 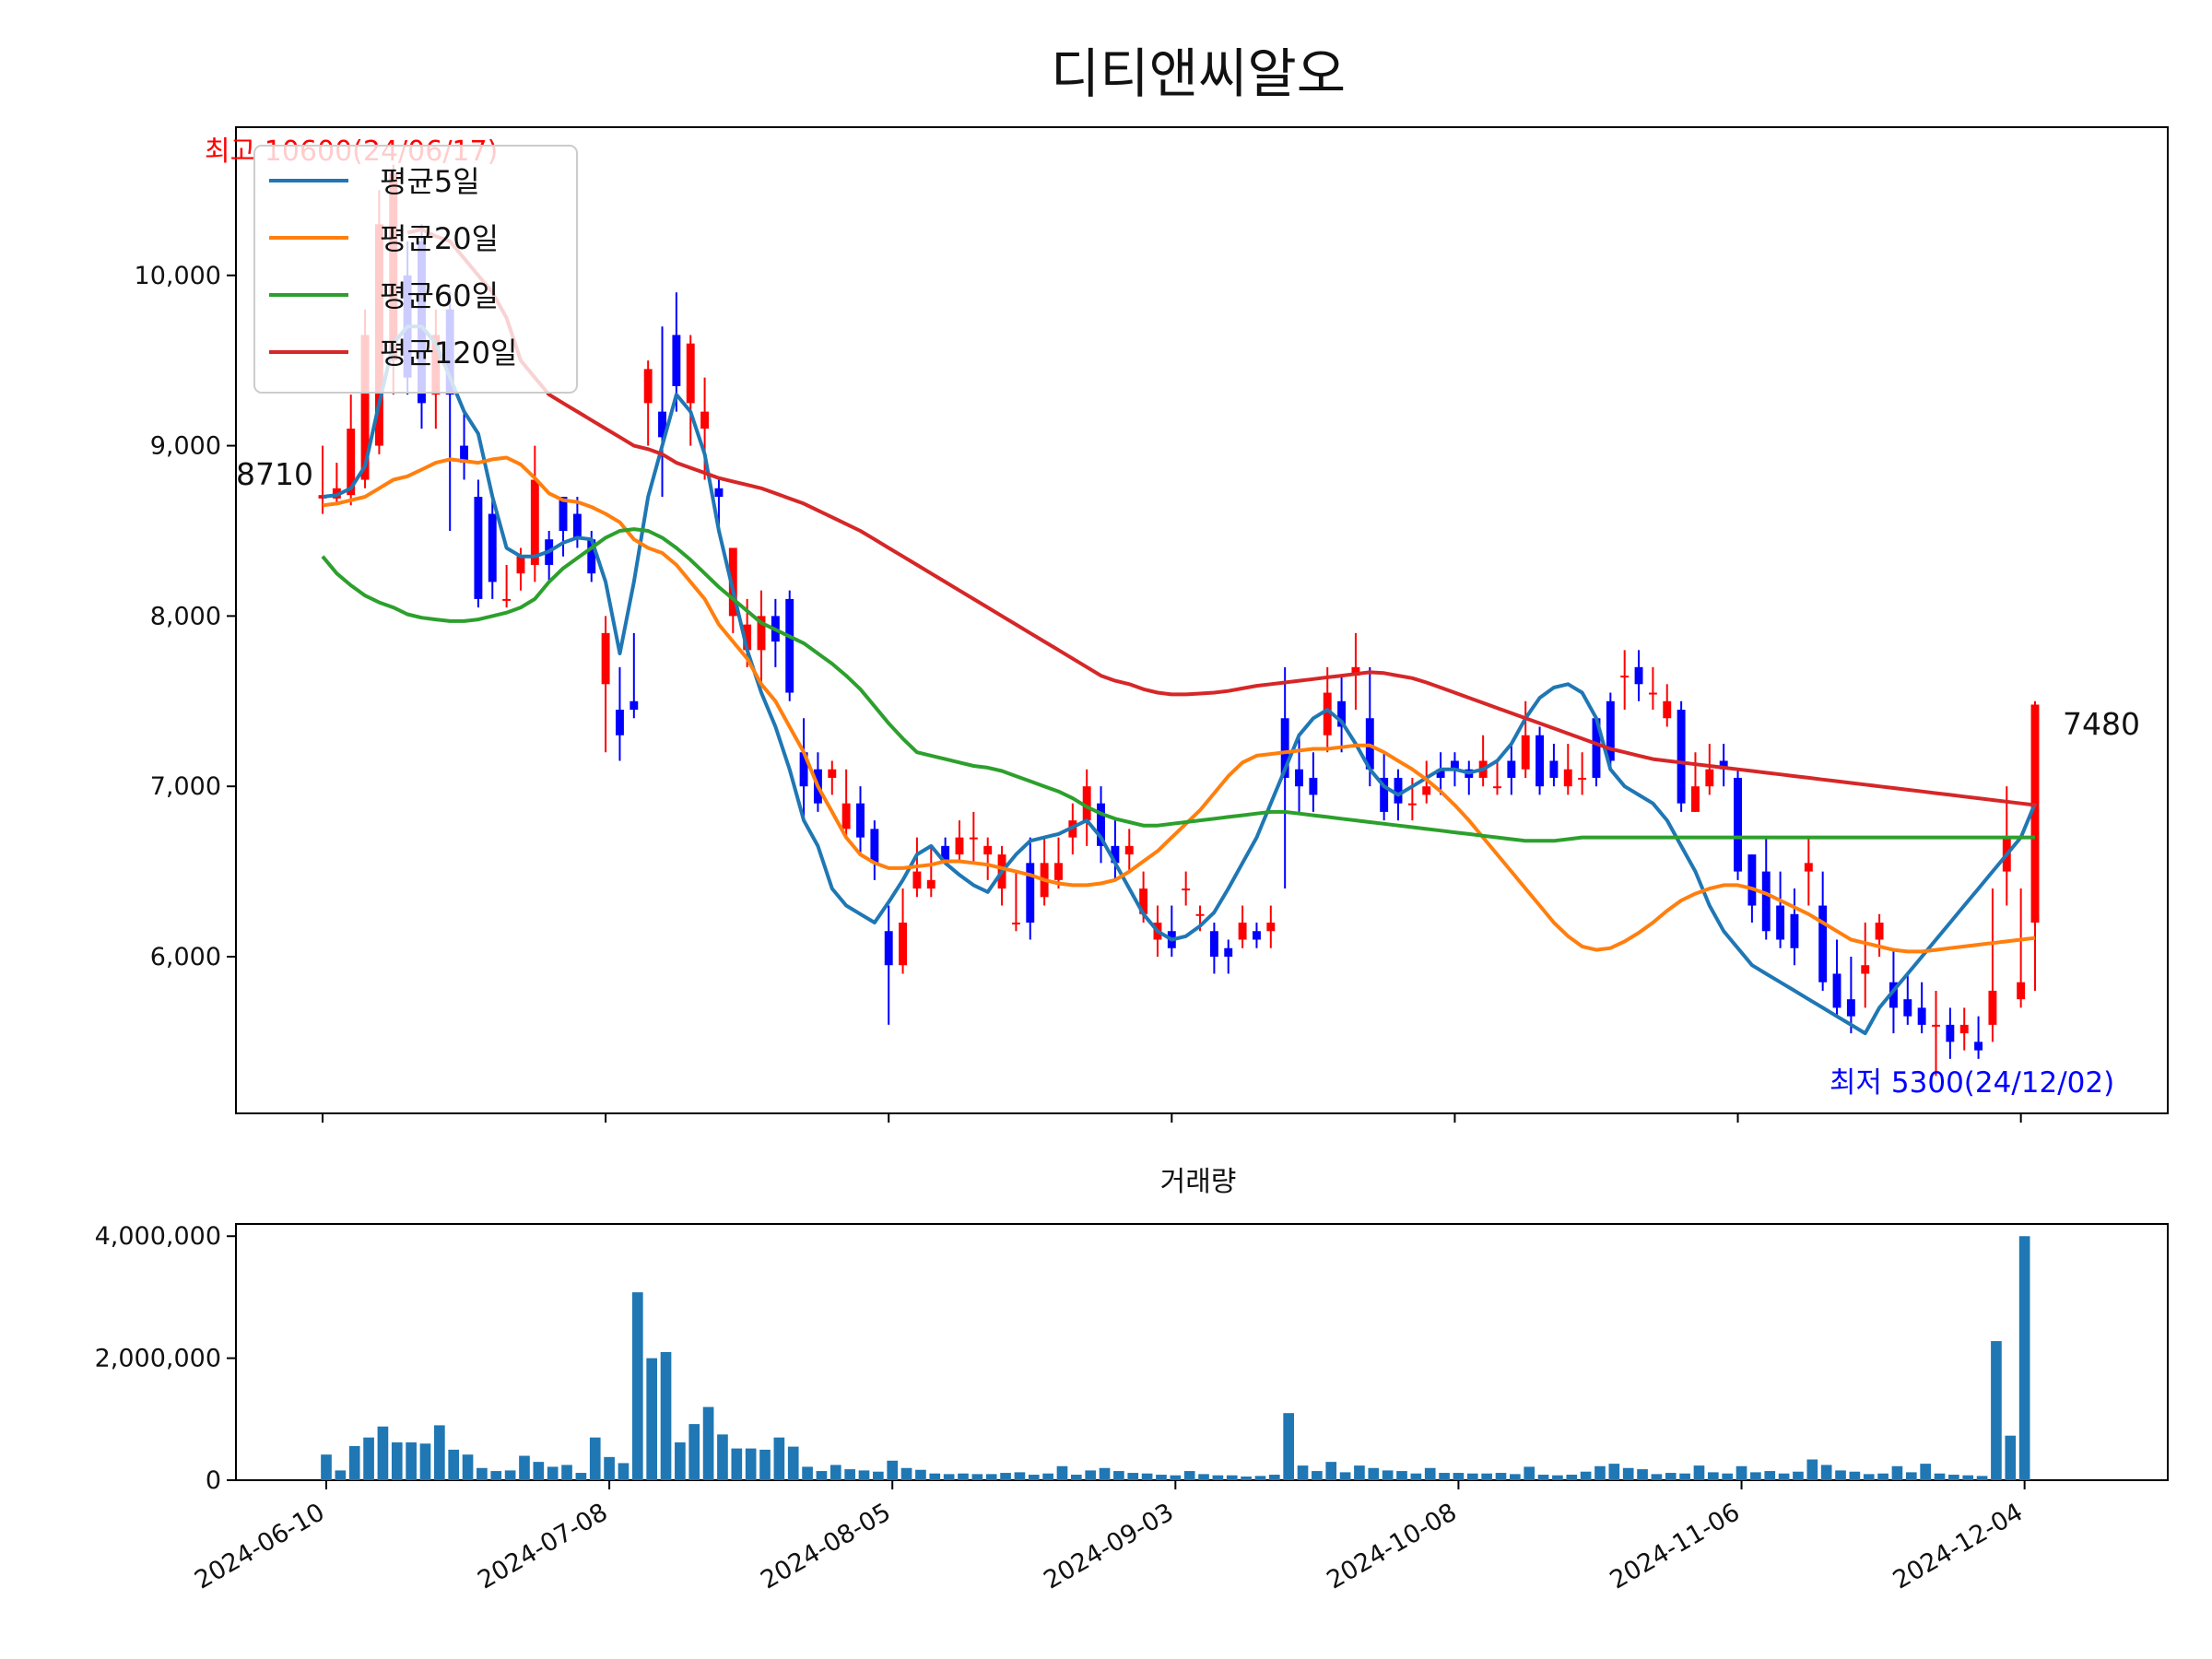 I want to click on legend-label-ma20: 평균20일, so click(x=439, y=238).